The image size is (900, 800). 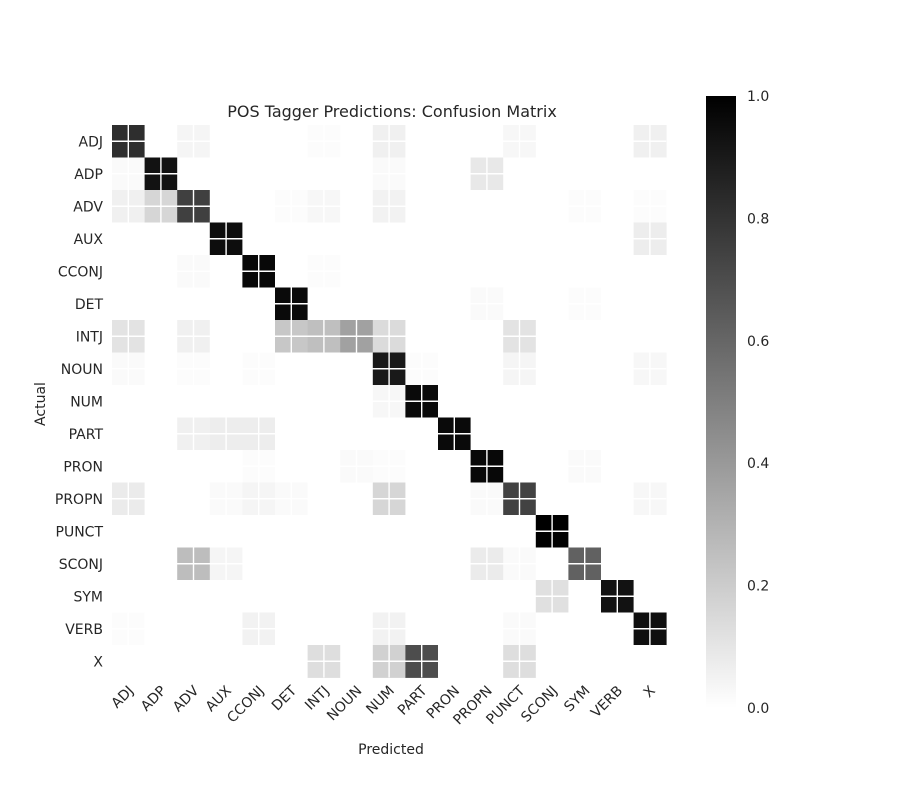 What do you see at coordinates (82, 370) in the screenshot?
I see `y-tick-label: NOUN` at bounding box center [82, 370].